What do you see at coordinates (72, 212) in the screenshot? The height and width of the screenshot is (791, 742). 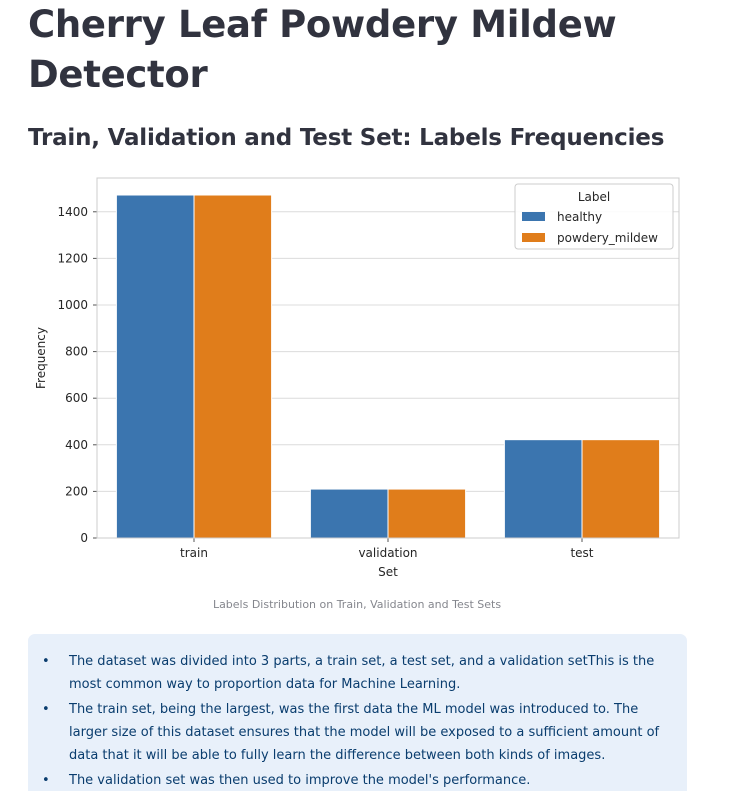 I see `y-tick-label: 1400` at bounding box center [72, 212].